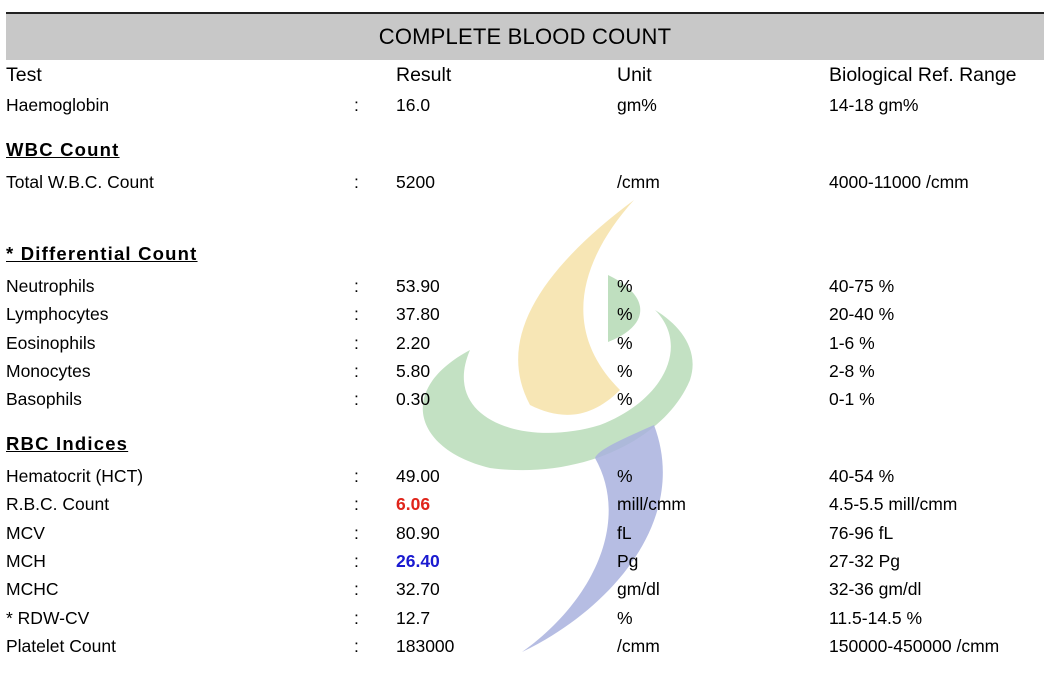 The width and height of the screenshot is (1050, 674). What do you see at coordinates (525, 622) in the screenshot?
I see `table-row: * RDW-CV : 12.7 % 11.5-14.5 %` at bounding box center [525, 622].